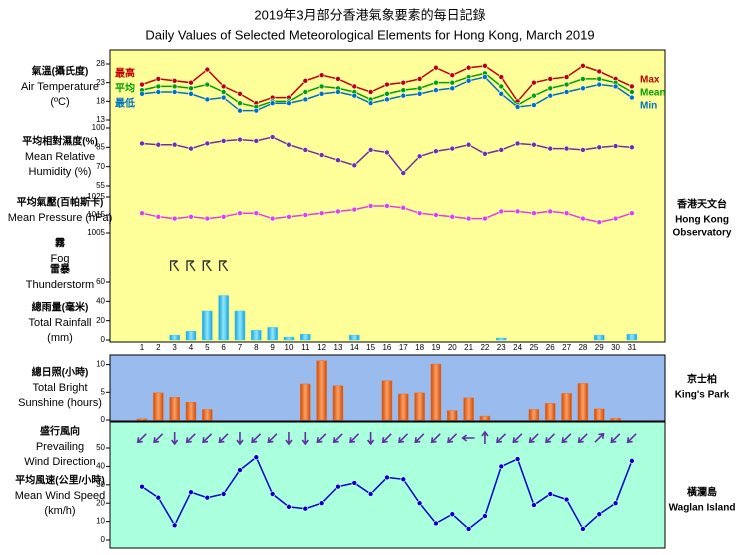 Image resolution: width=740 pixels, height=555 pixels. I want to click on label-en: (mm), so click(60, 338).